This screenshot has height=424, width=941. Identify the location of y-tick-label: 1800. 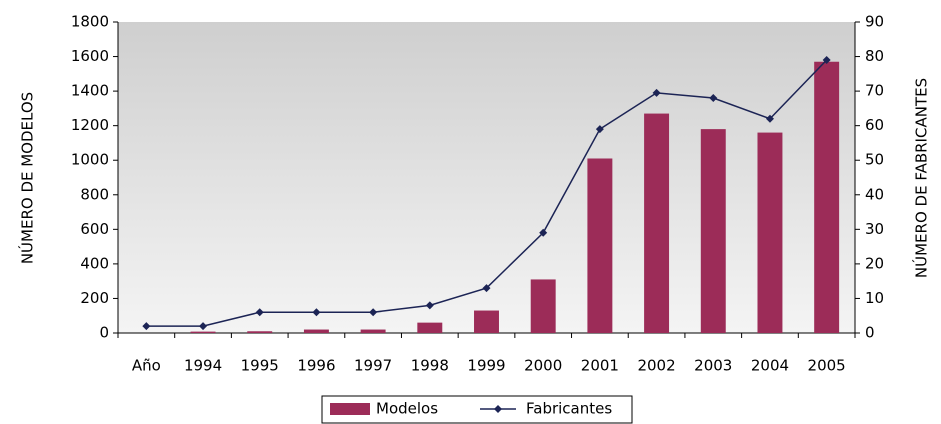
(90, 22).